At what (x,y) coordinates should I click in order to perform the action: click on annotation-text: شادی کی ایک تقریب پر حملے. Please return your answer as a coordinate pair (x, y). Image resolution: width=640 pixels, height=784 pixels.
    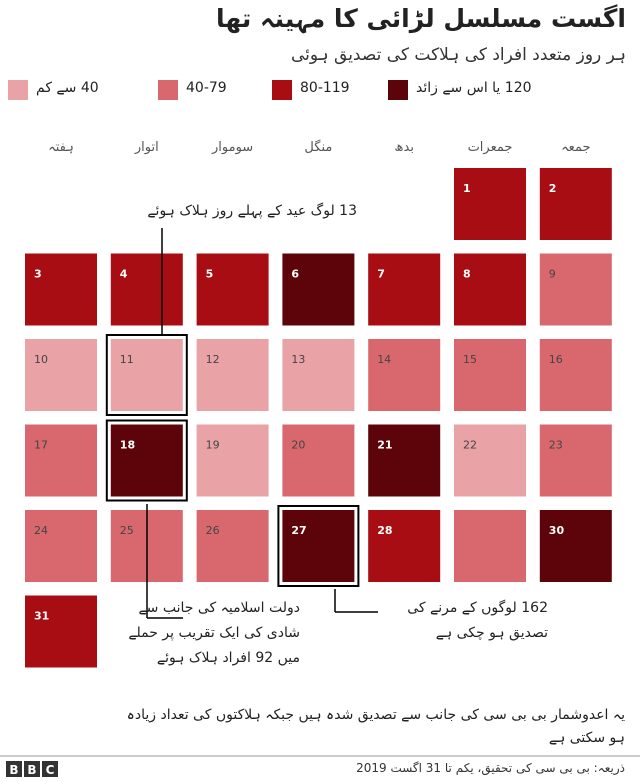
    Looking at the image, I should click on (214, 633).